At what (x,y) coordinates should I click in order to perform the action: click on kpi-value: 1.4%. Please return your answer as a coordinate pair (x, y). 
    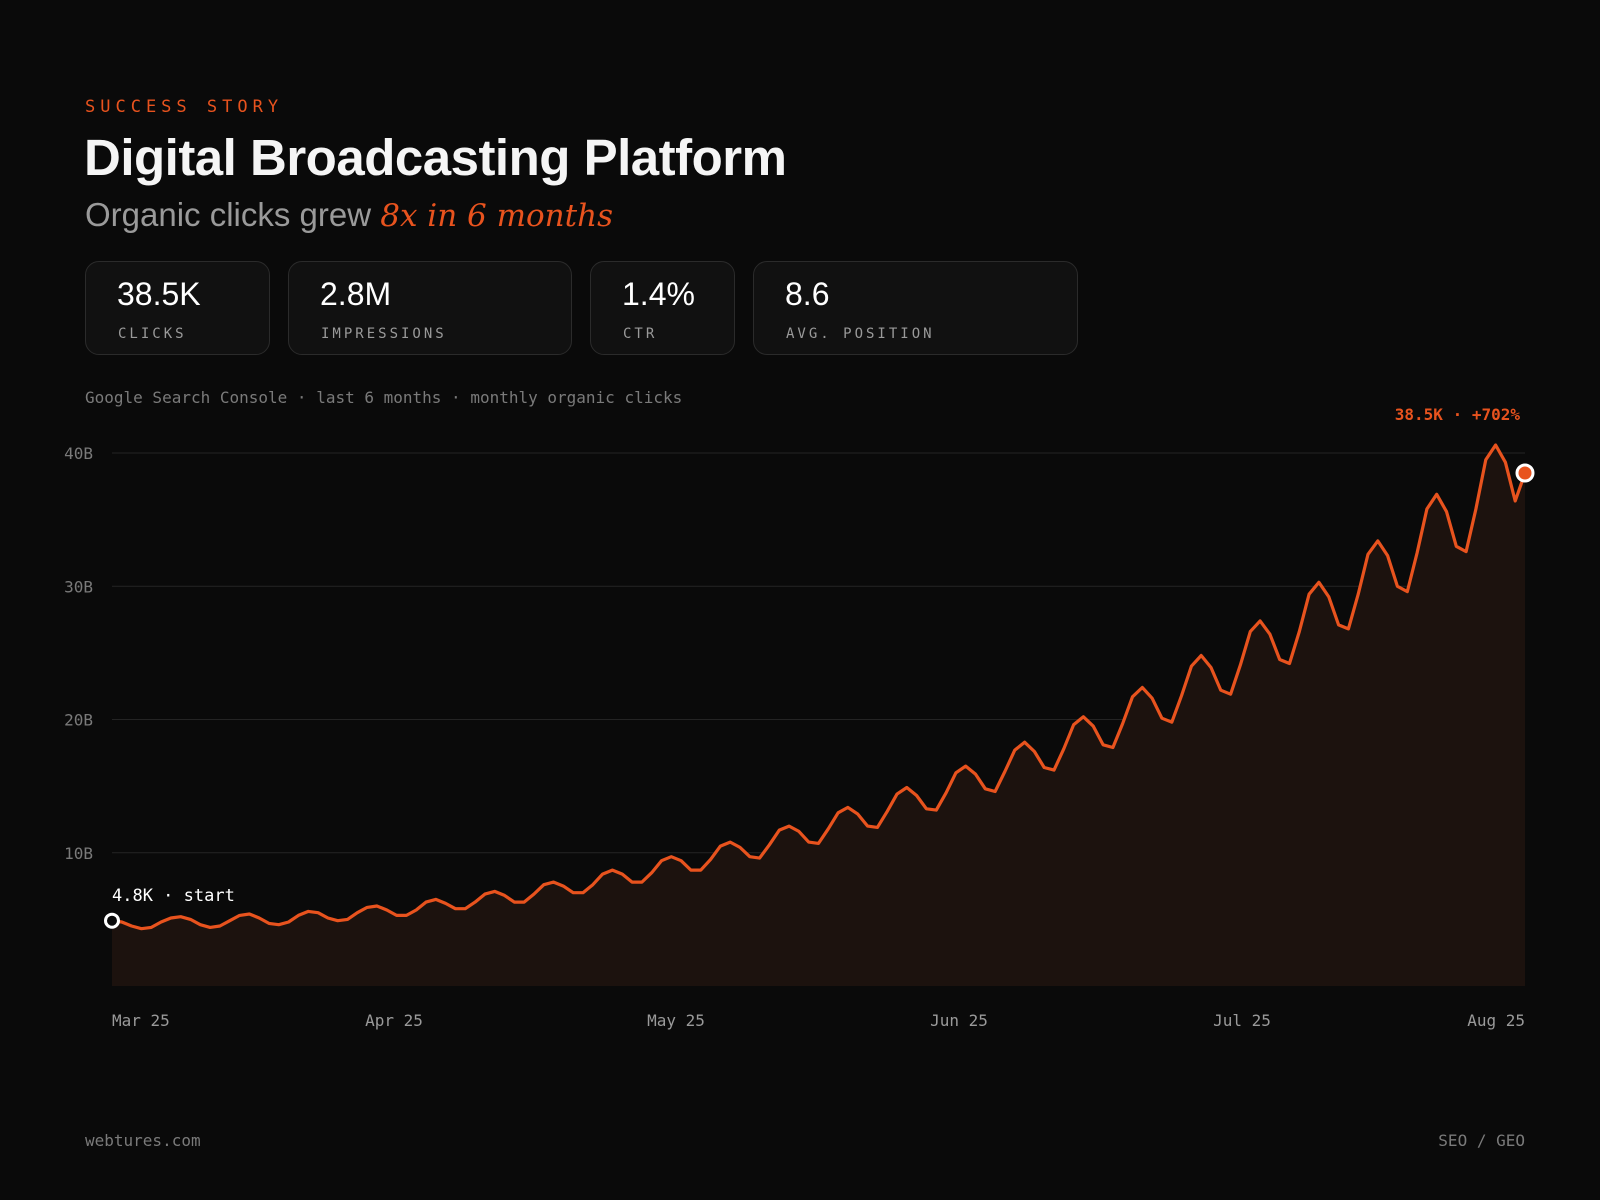
    Looking at the image, I should click on (658, 294).